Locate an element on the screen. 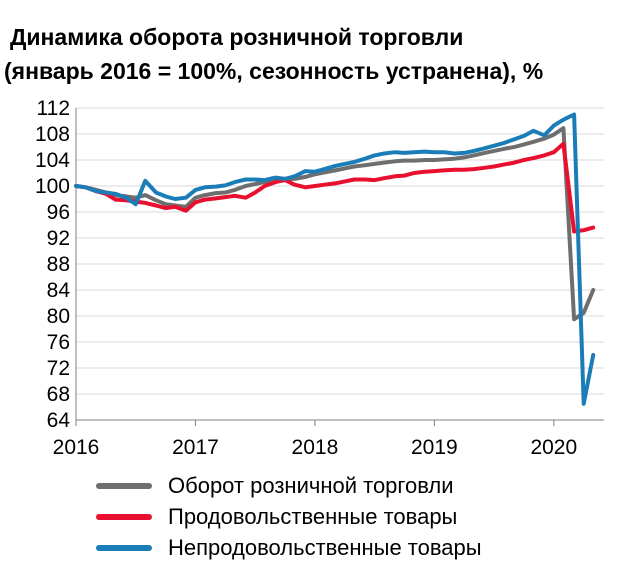 This screenshot has width=638, height=563. x-axis: 2016 2017 2018 2019 2020 is located at coordinates (328, 439).